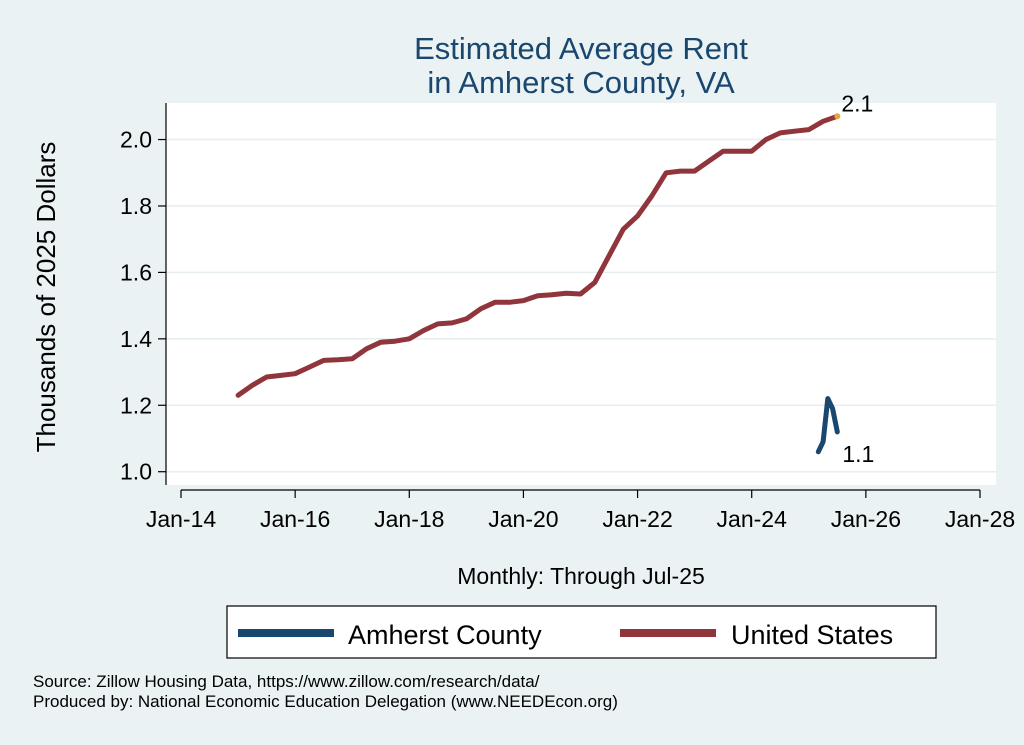 Image resolution: width=1024 pixels, height=745 pixels. Describe the element at coordinates (136, 140) in the screenshot. I see `y-tick-label: 2.0` at that location.